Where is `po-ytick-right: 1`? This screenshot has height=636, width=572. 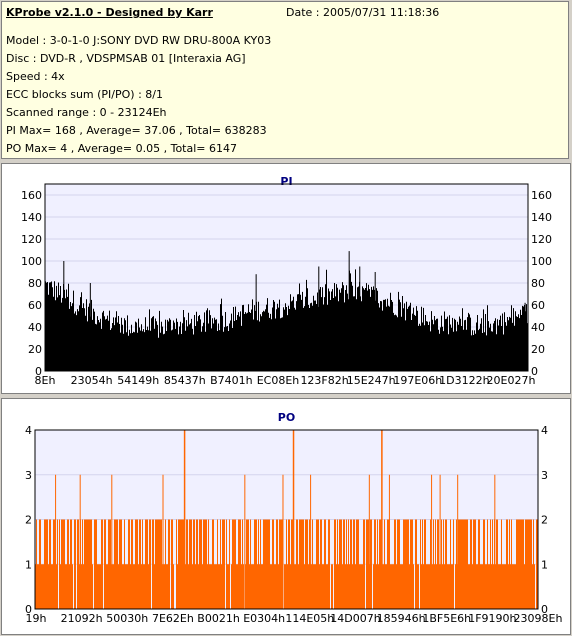 po-ytick-right: 1 is located at coordinates (544, 564).